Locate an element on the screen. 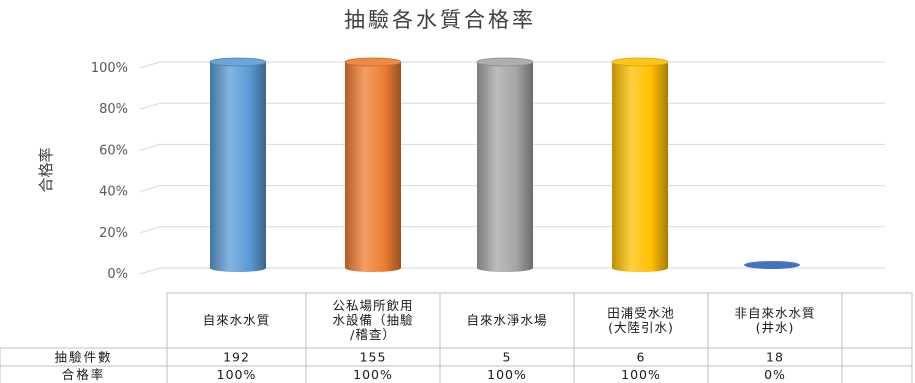  y-tick-label: 60% is located at coordinates (113, 150).